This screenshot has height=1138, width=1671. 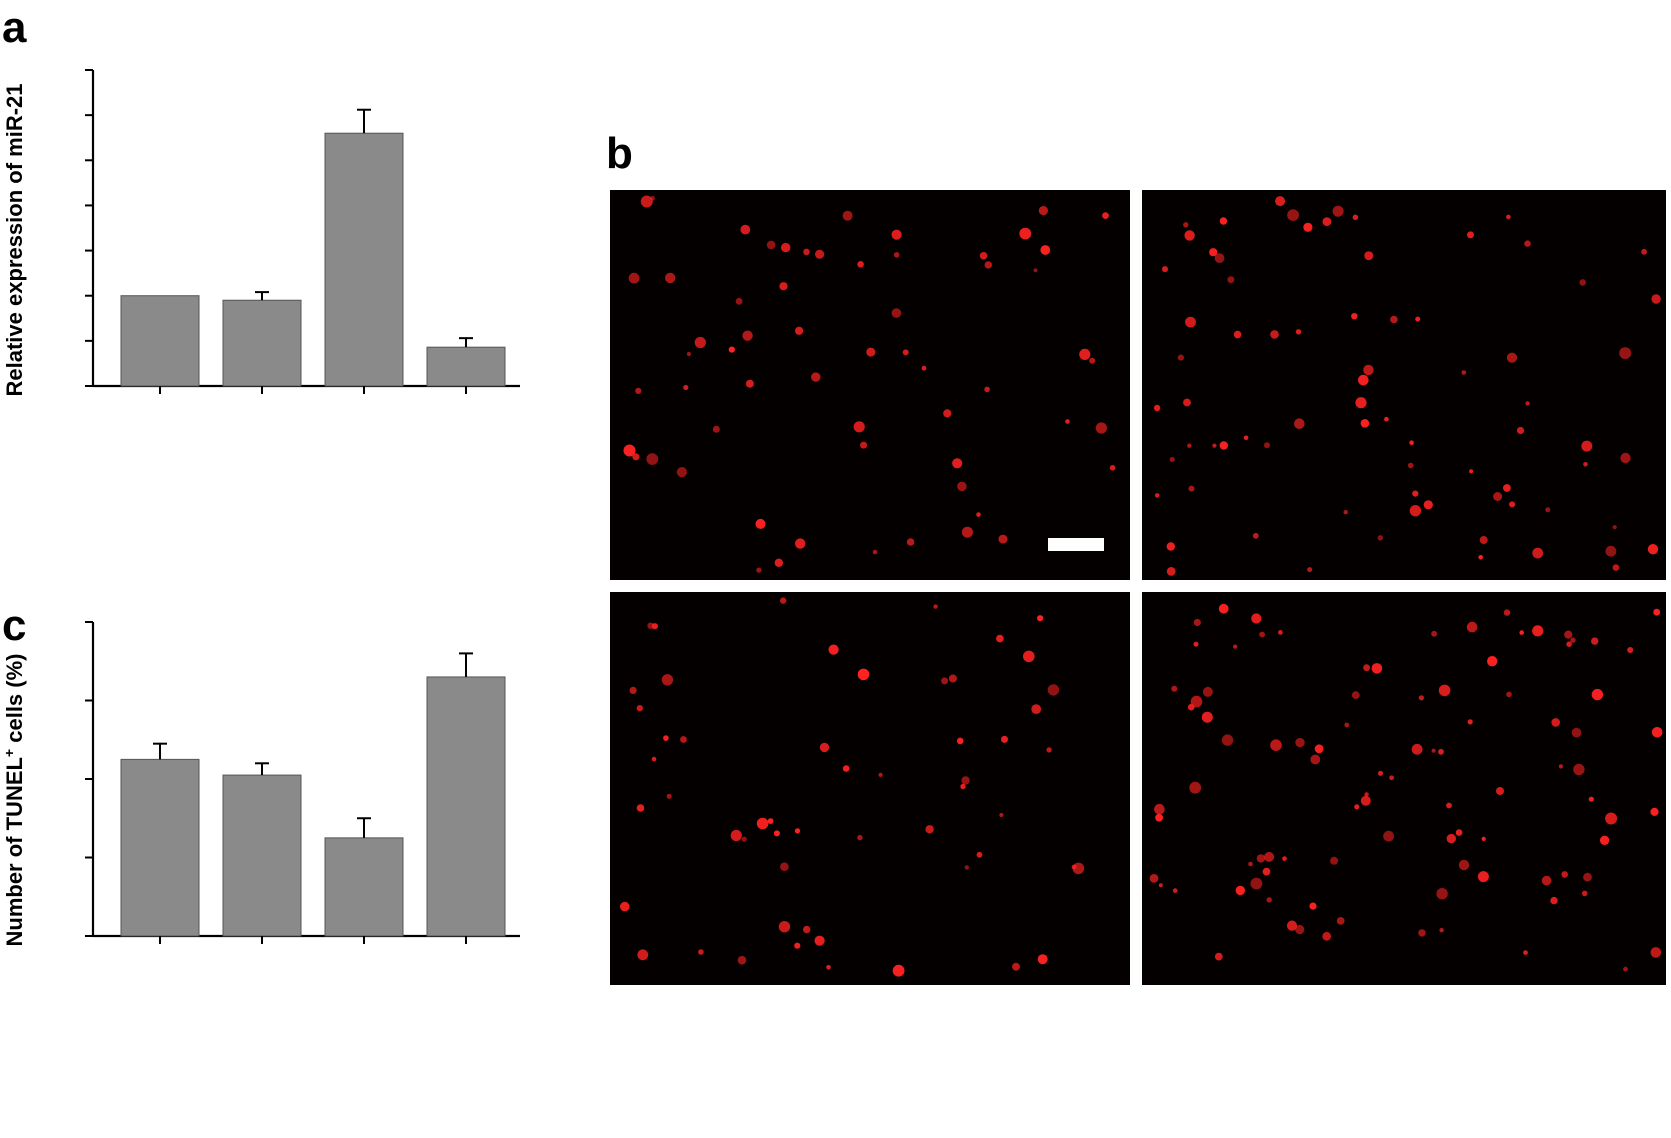 I want to click on chart-c-bar, so click(x=262, y=855).